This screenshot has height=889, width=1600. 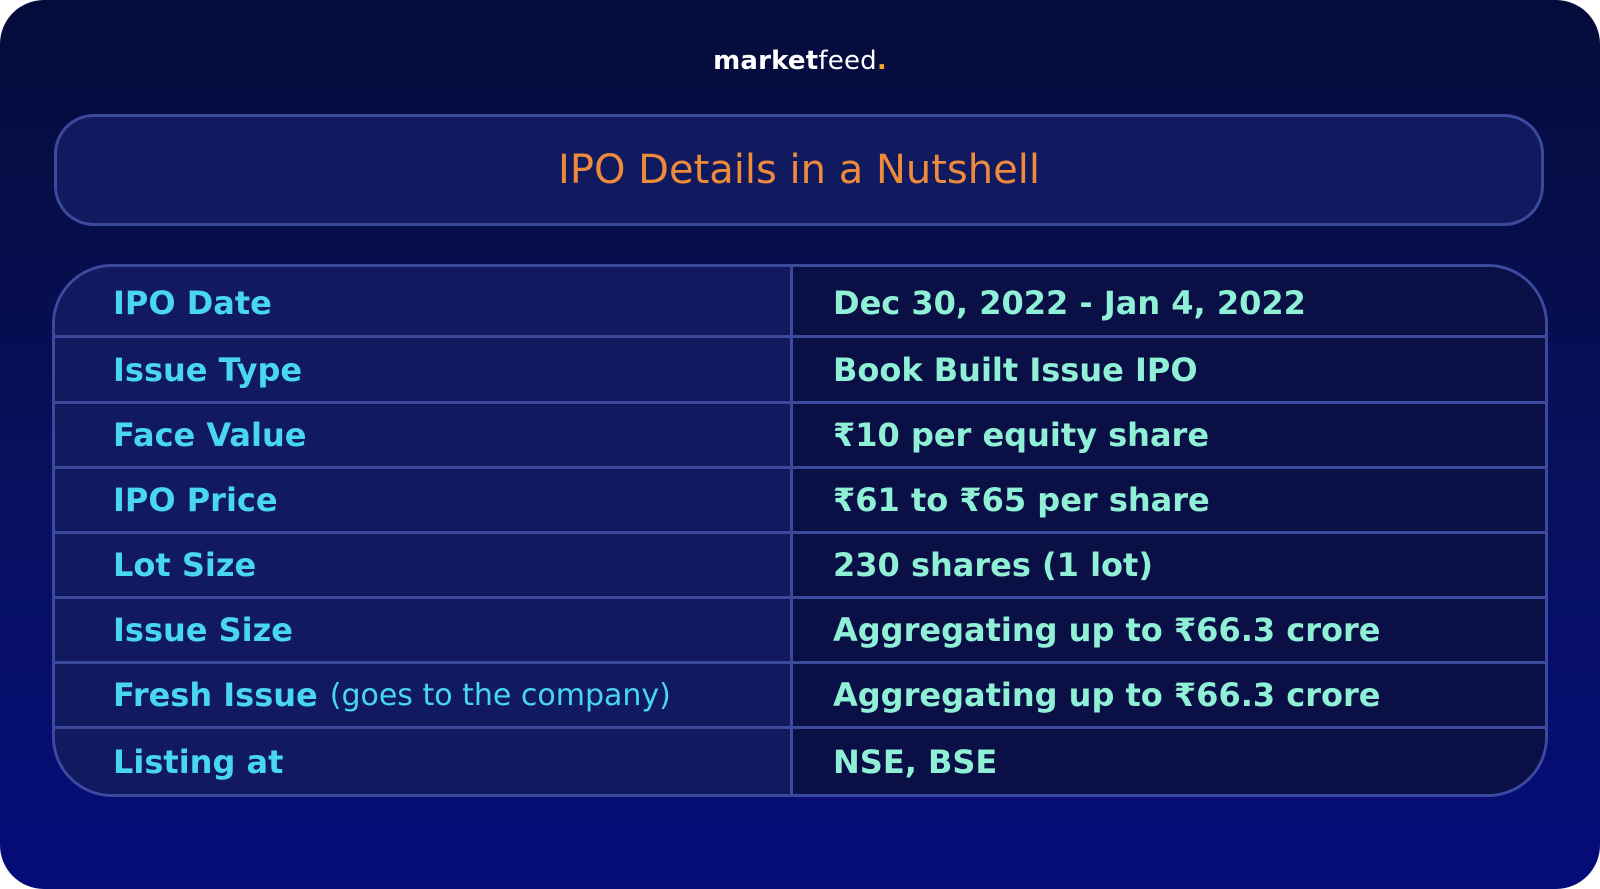 What do you see at coordinates (203, 630) in the screenshot?
I see `row-label: Issue Size` at bounding box center [203, 630].